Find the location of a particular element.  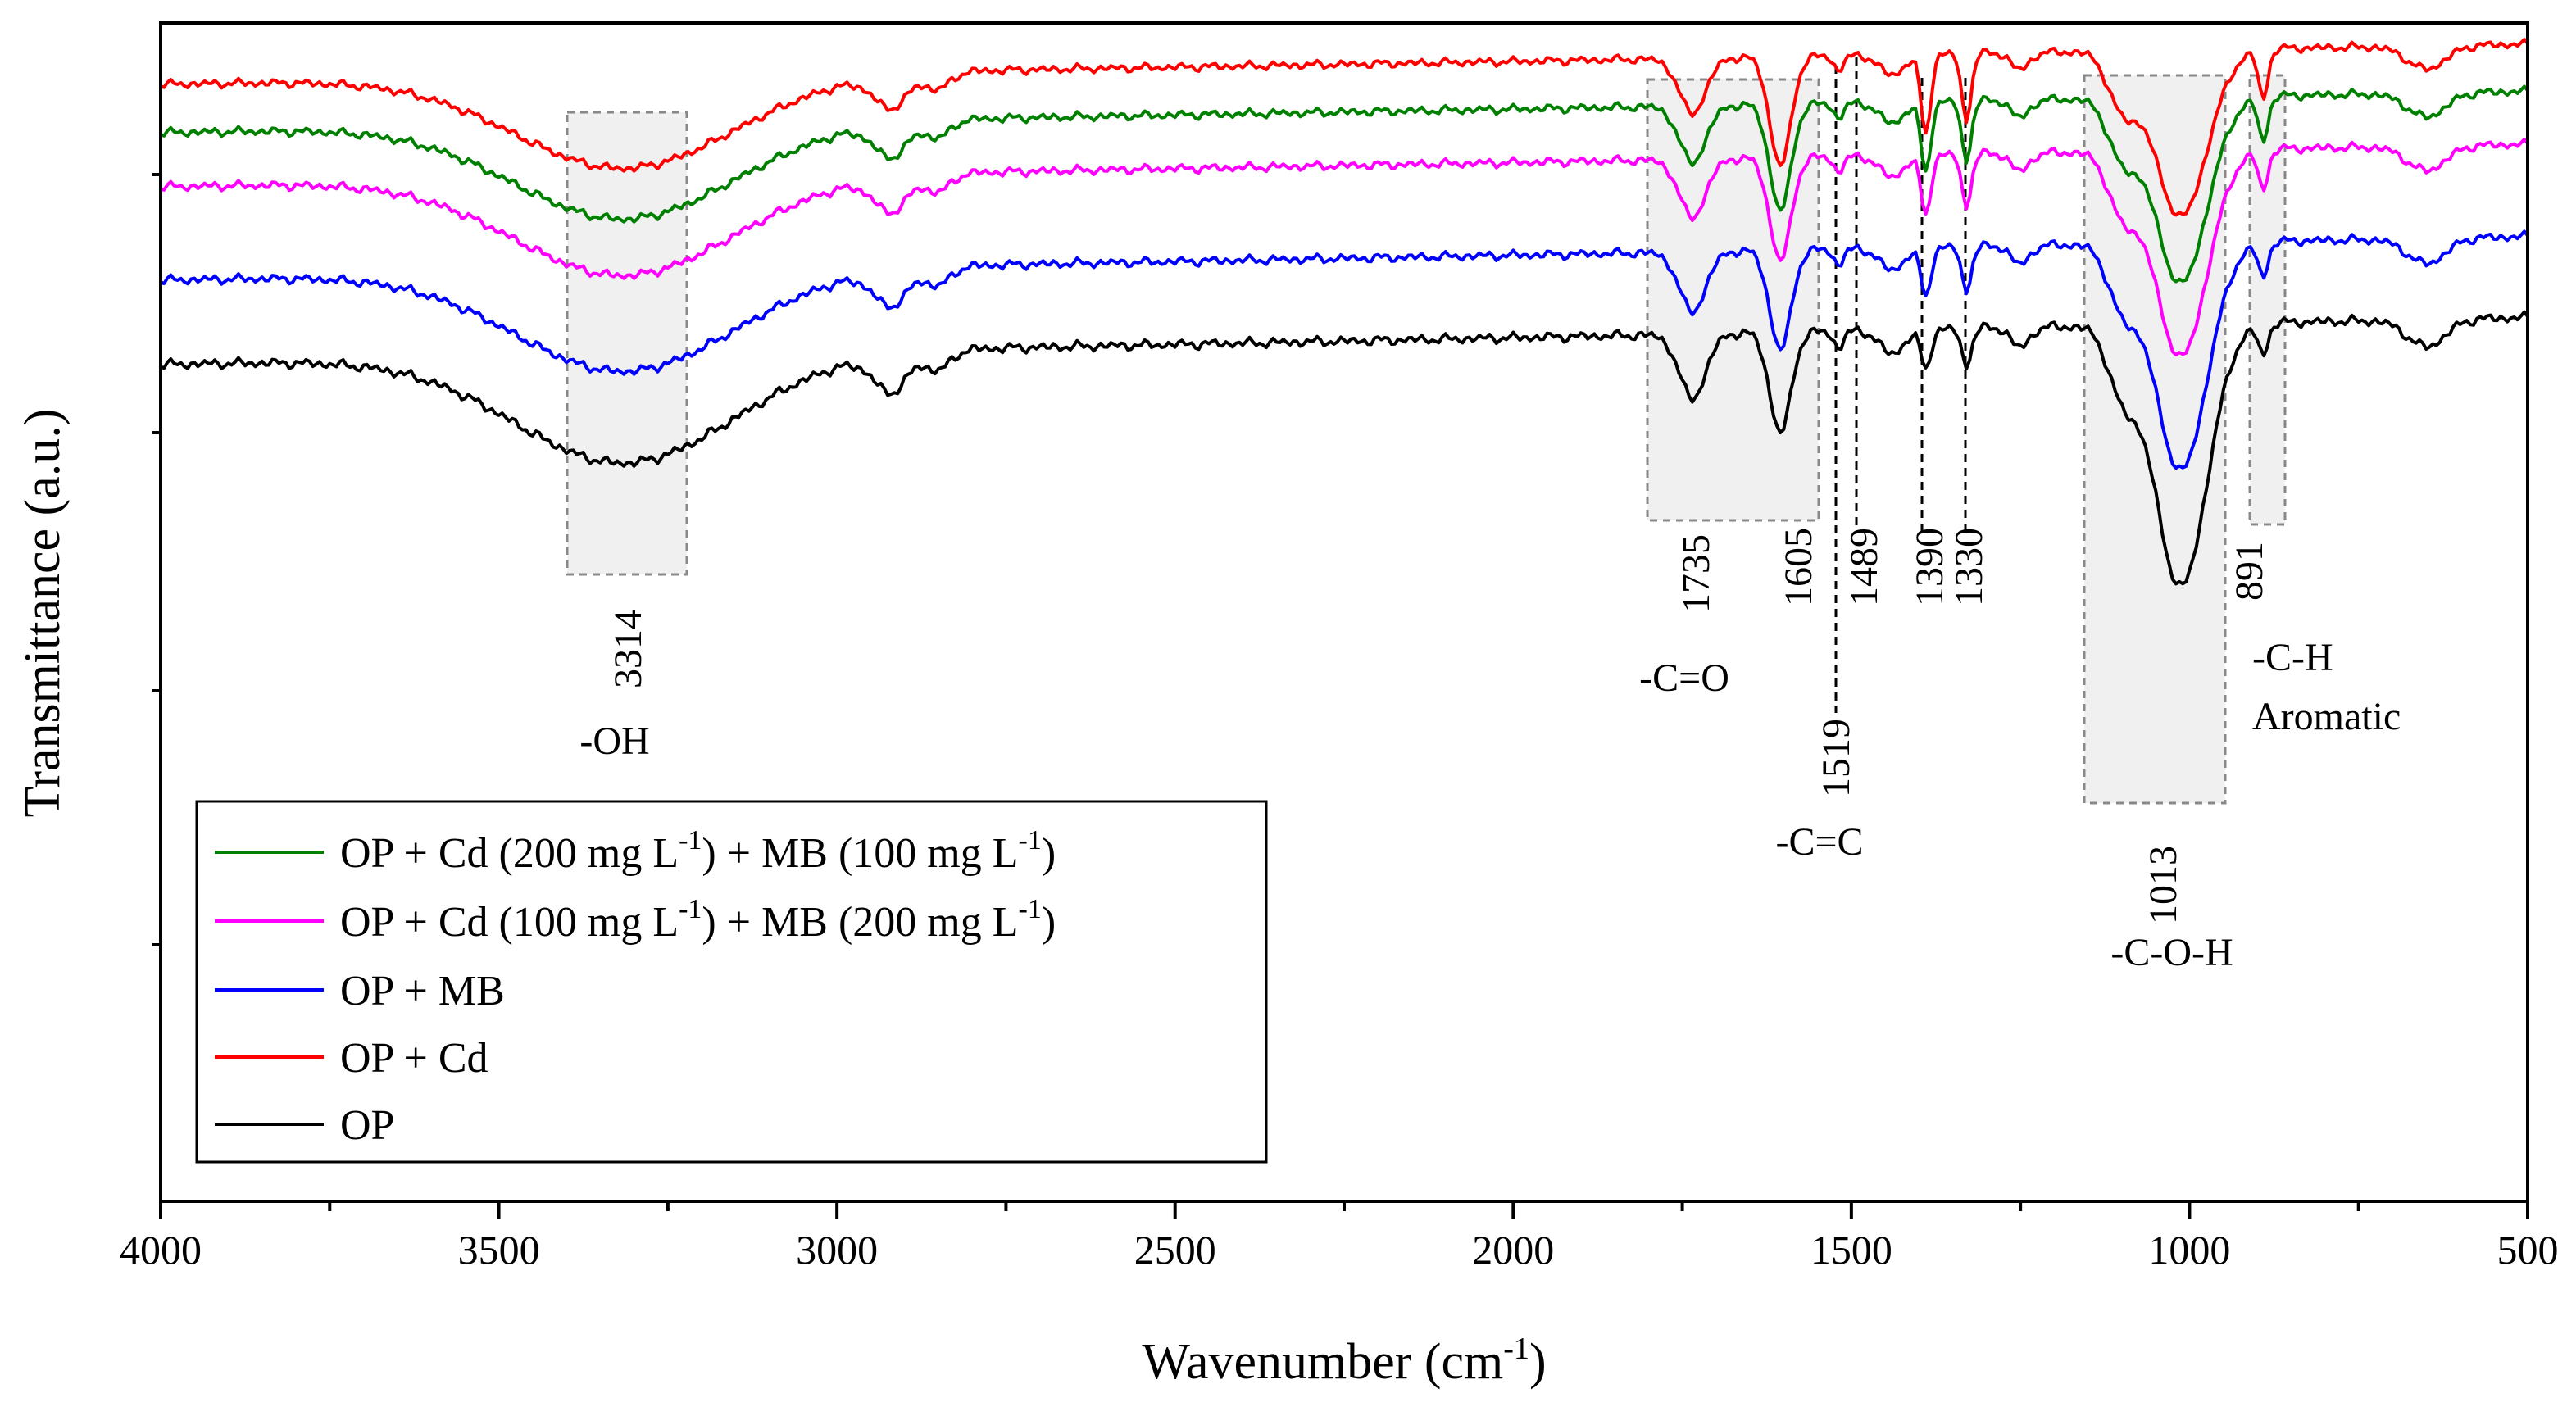

x-tick-labels: 4000 3500 3000 2500 2000 1500 1000 500 is located at coordinates (1339, 1250).